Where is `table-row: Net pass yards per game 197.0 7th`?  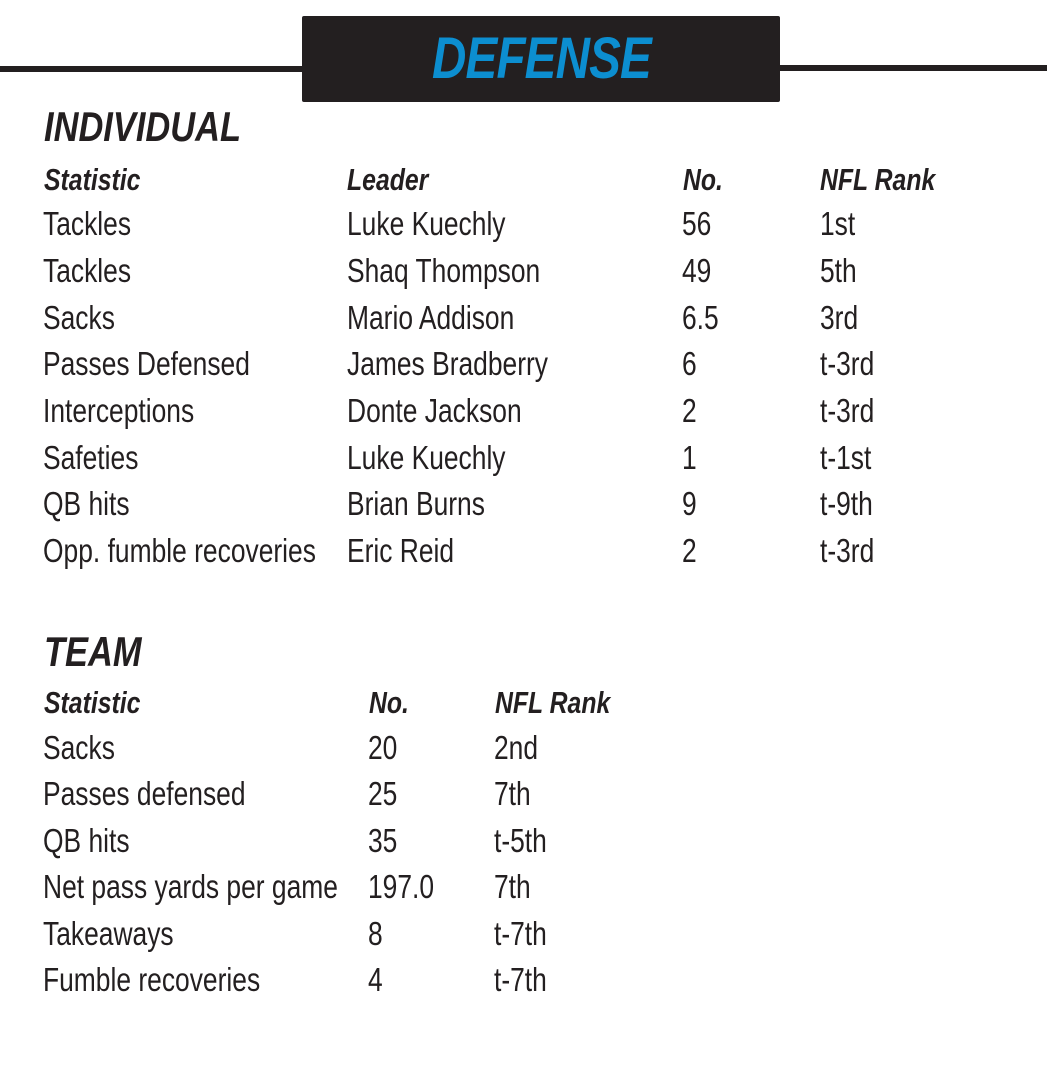
table-row: Net pass yards per game 197.0 7th is located at coordinates (523, 887).